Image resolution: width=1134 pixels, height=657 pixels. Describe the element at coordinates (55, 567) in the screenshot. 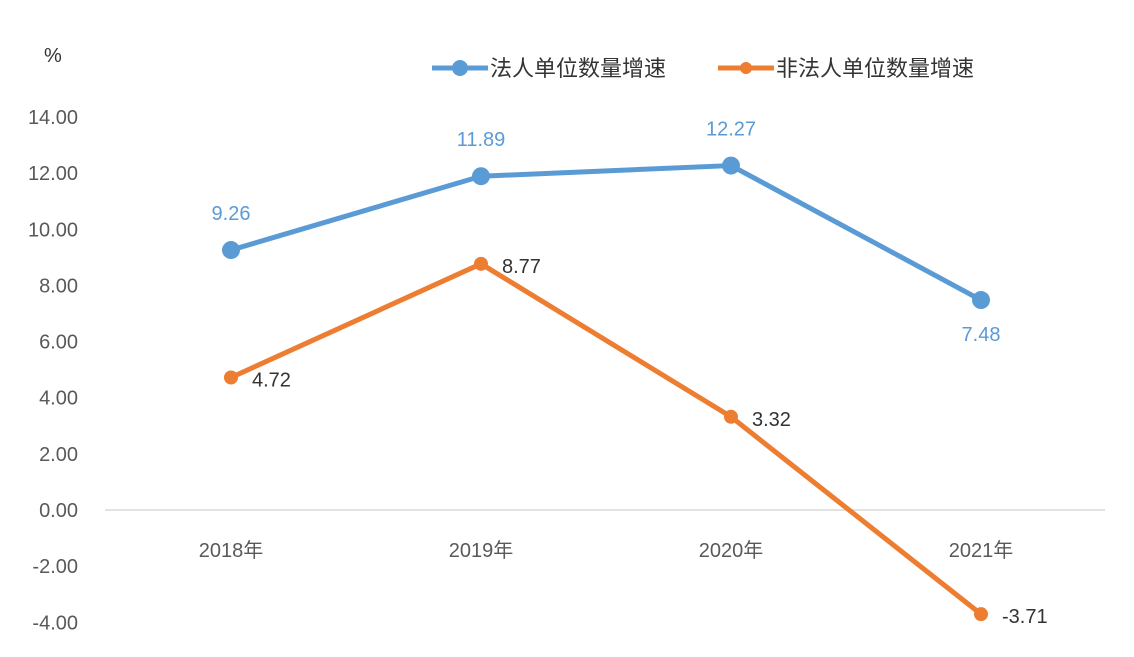

I see `y-tick-label: -2.00` at that location.